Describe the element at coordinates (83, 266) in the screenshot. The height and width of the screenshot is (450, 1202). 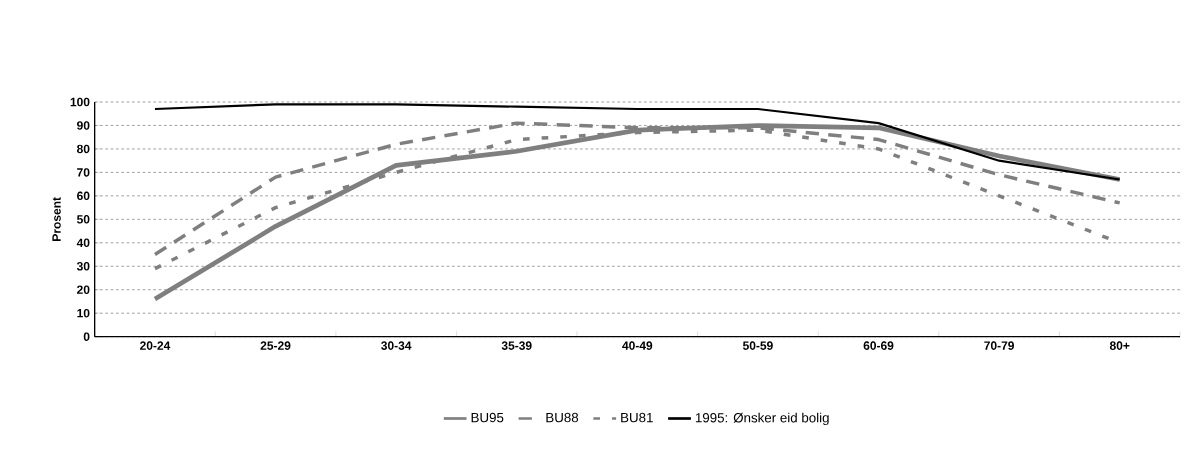
I see `y-tick-label: 30` at that location.